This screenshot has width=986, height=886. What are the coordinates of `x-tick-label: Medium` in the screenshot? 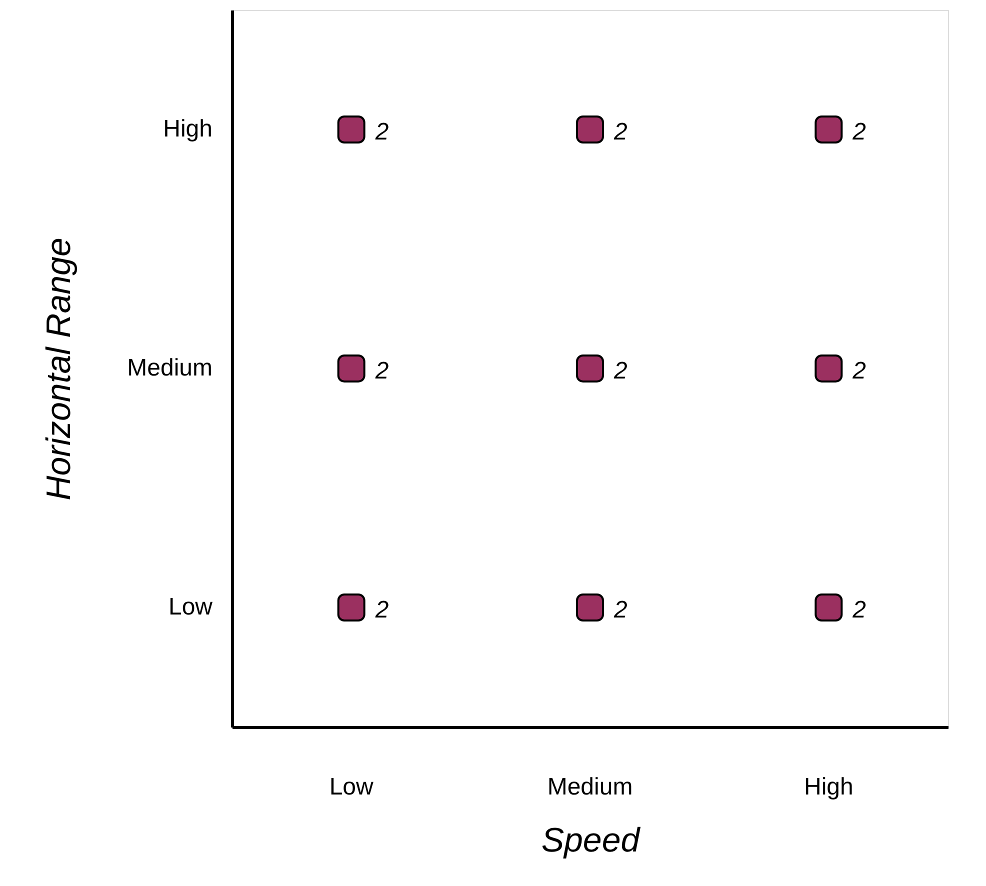 It's located at (590, 787).